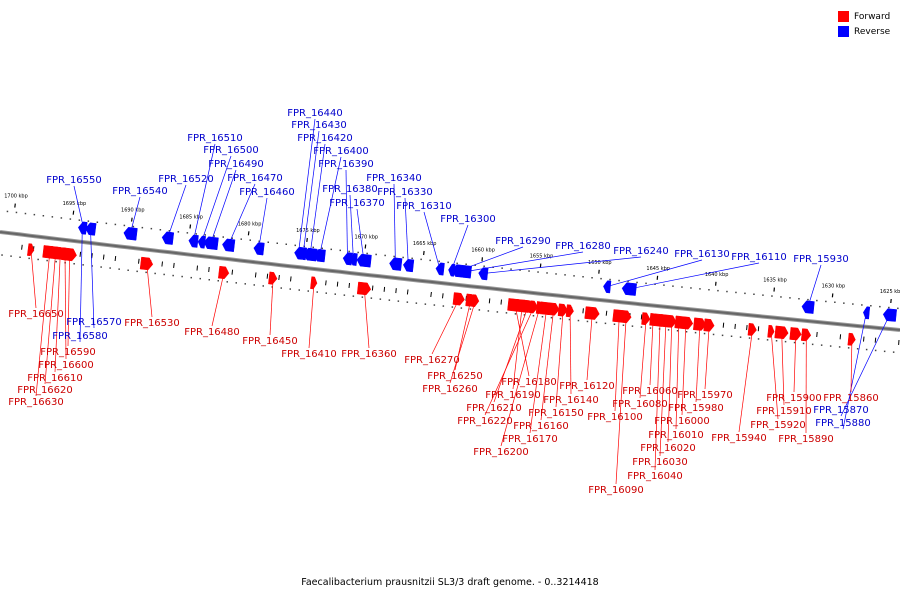 This screenshot has width=900, height=600. Describe the element at coordinates (485, 421) in the screenshot. I see `gene-label: FPR_16220` at that location.